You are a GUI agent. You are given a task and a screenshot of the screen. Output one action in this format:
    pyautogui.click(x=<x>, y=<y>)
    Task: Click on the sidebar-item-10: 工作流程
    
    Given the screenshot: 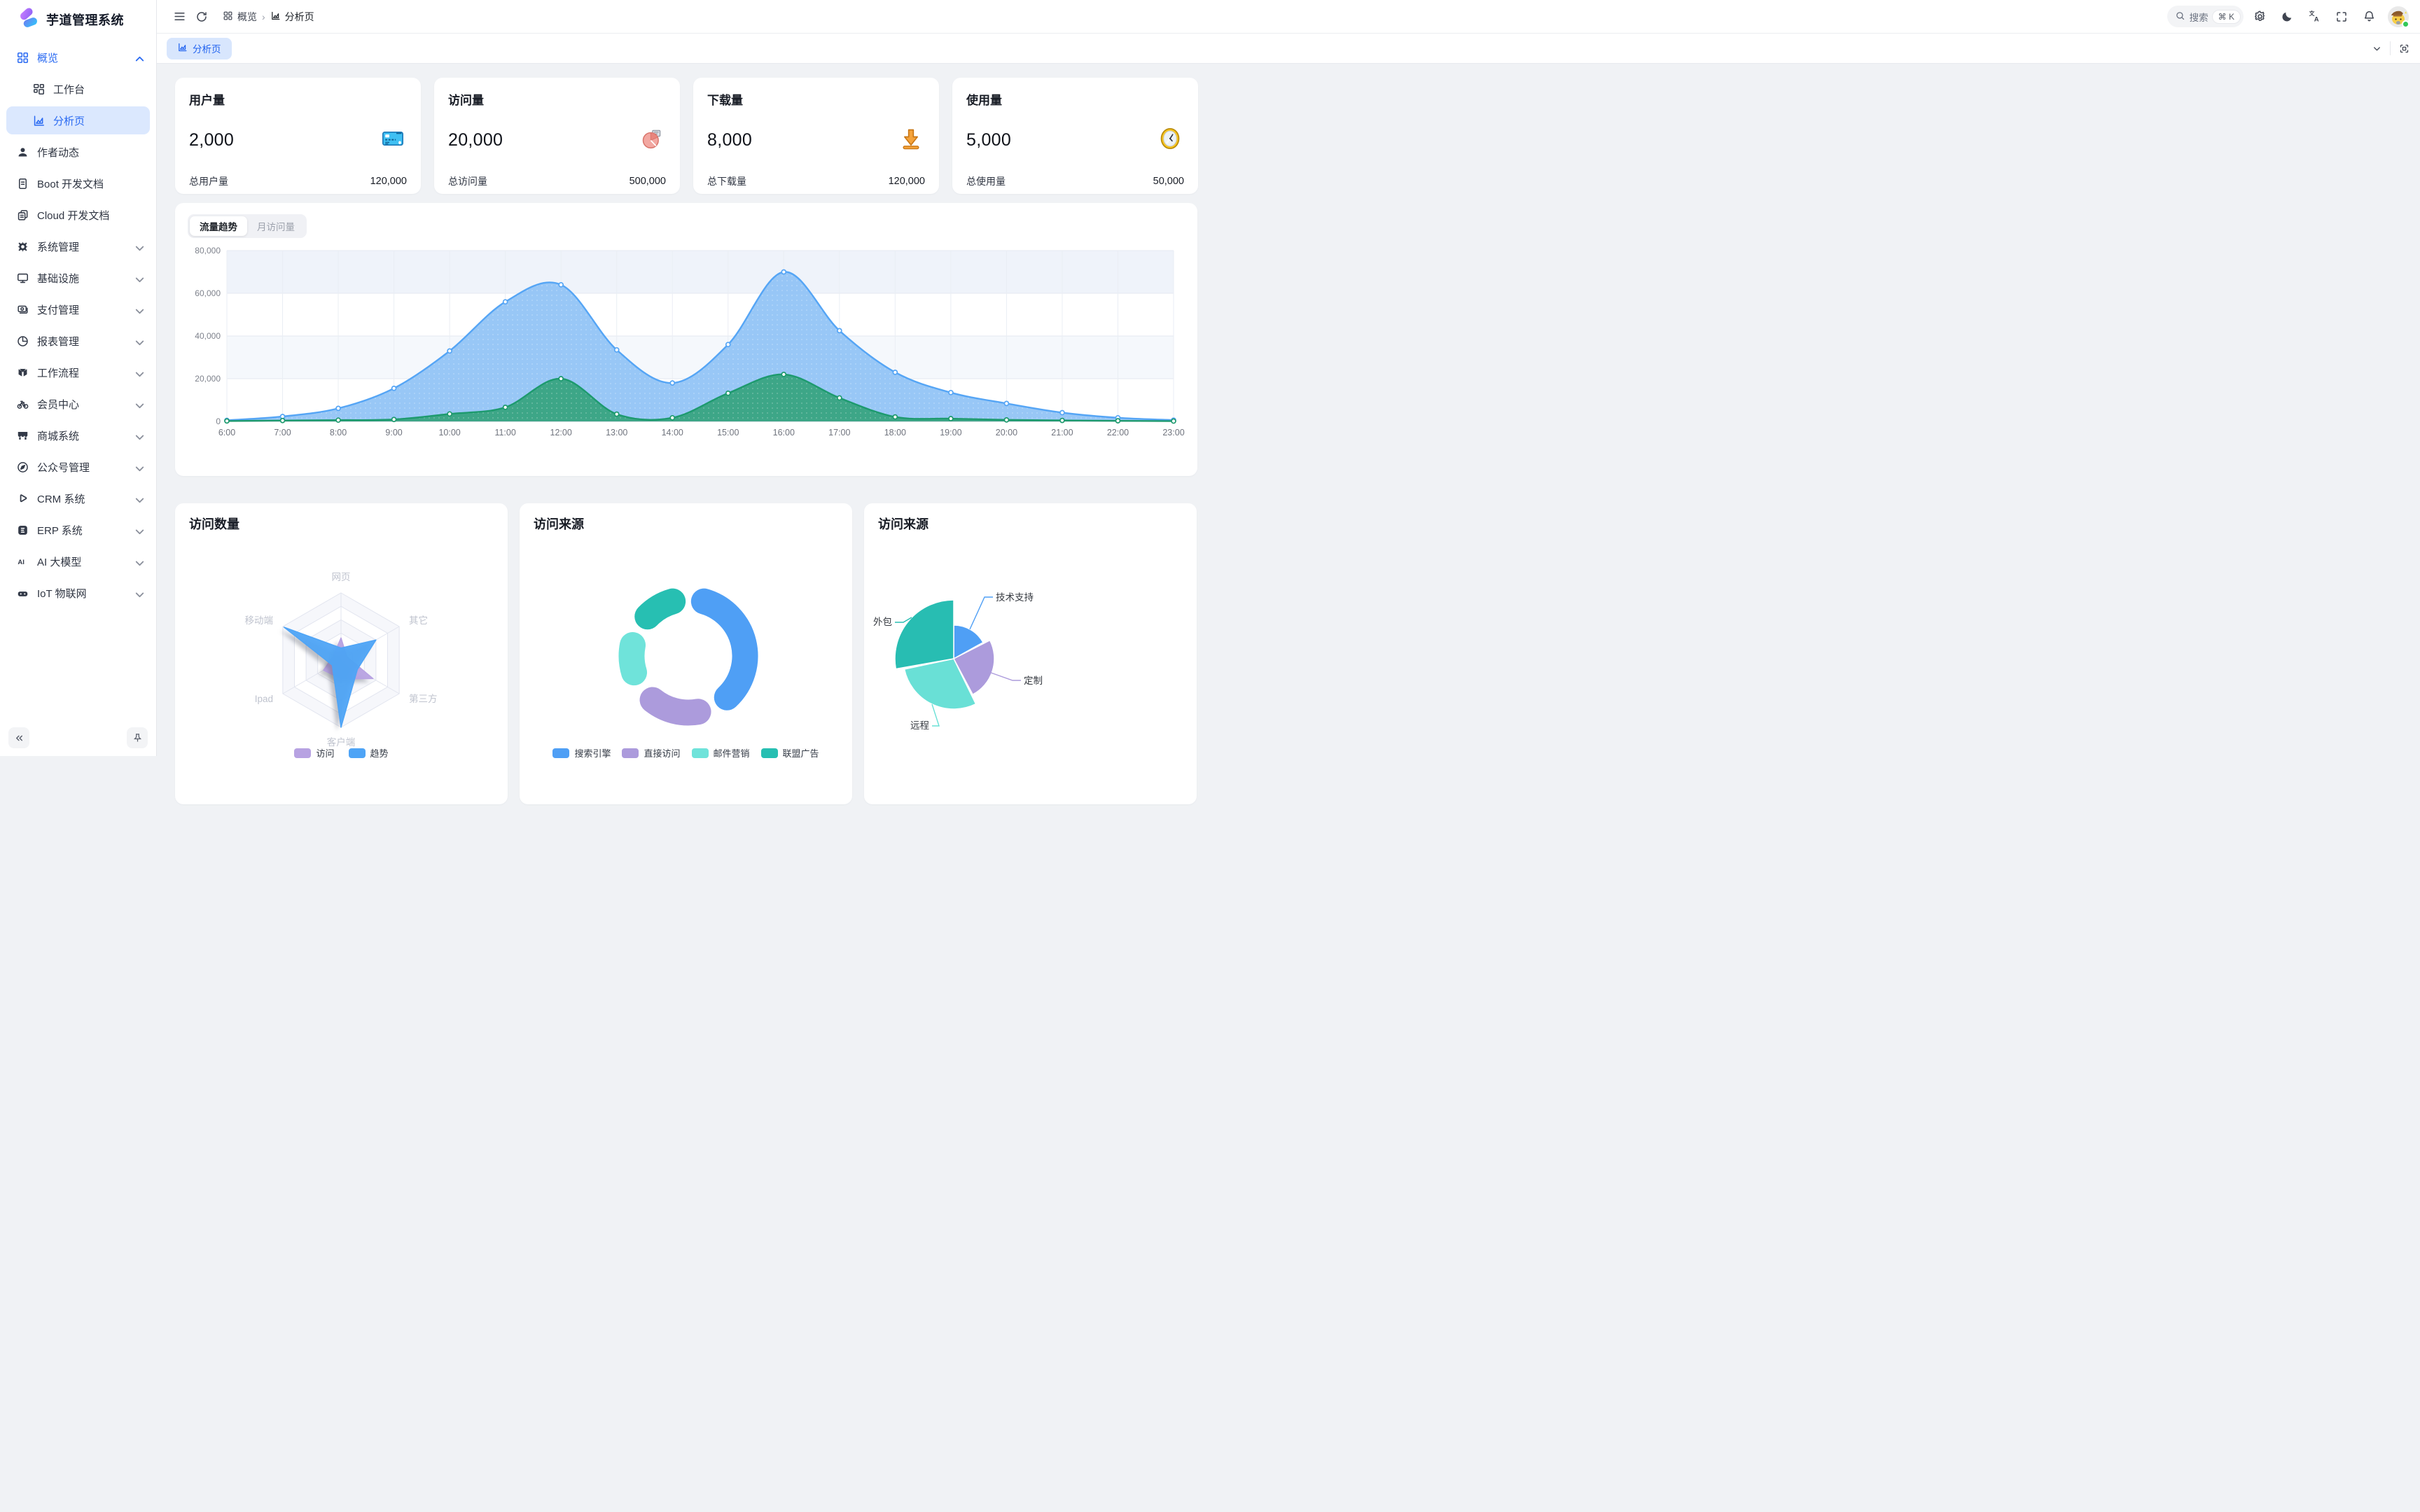 What is the action you would take?
    pyautogui.click(x=78, y=372)
    